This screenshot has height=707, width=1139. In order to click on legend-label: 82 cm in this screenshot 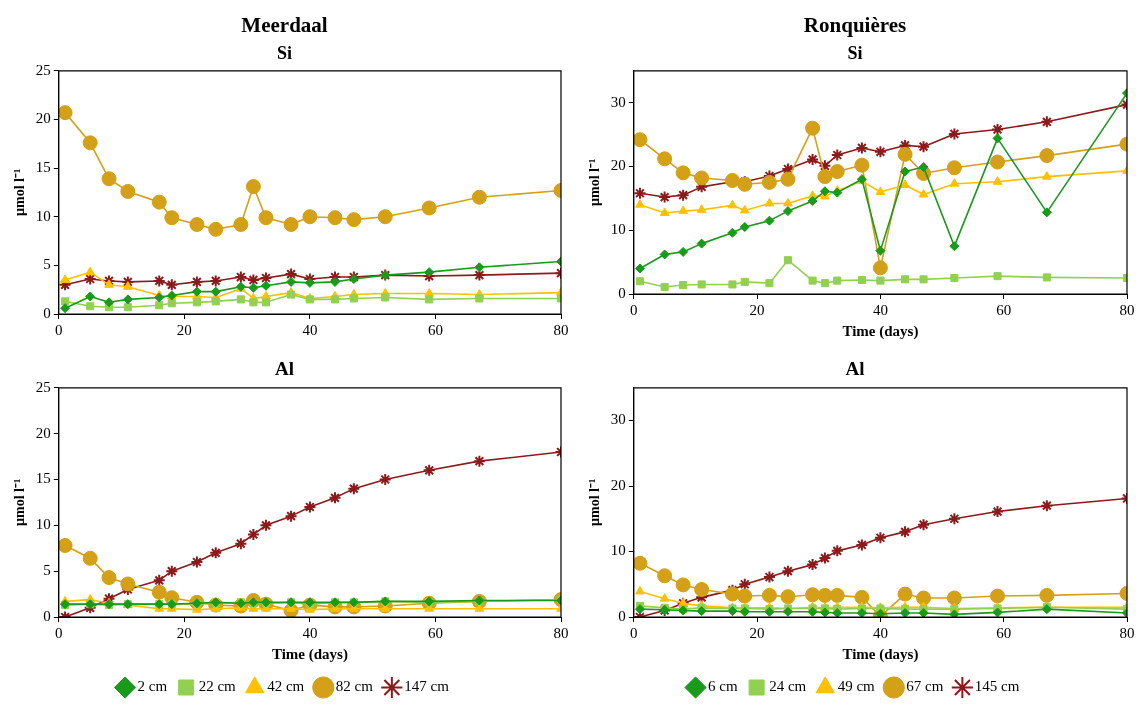, I will do `click(354, 686)`.